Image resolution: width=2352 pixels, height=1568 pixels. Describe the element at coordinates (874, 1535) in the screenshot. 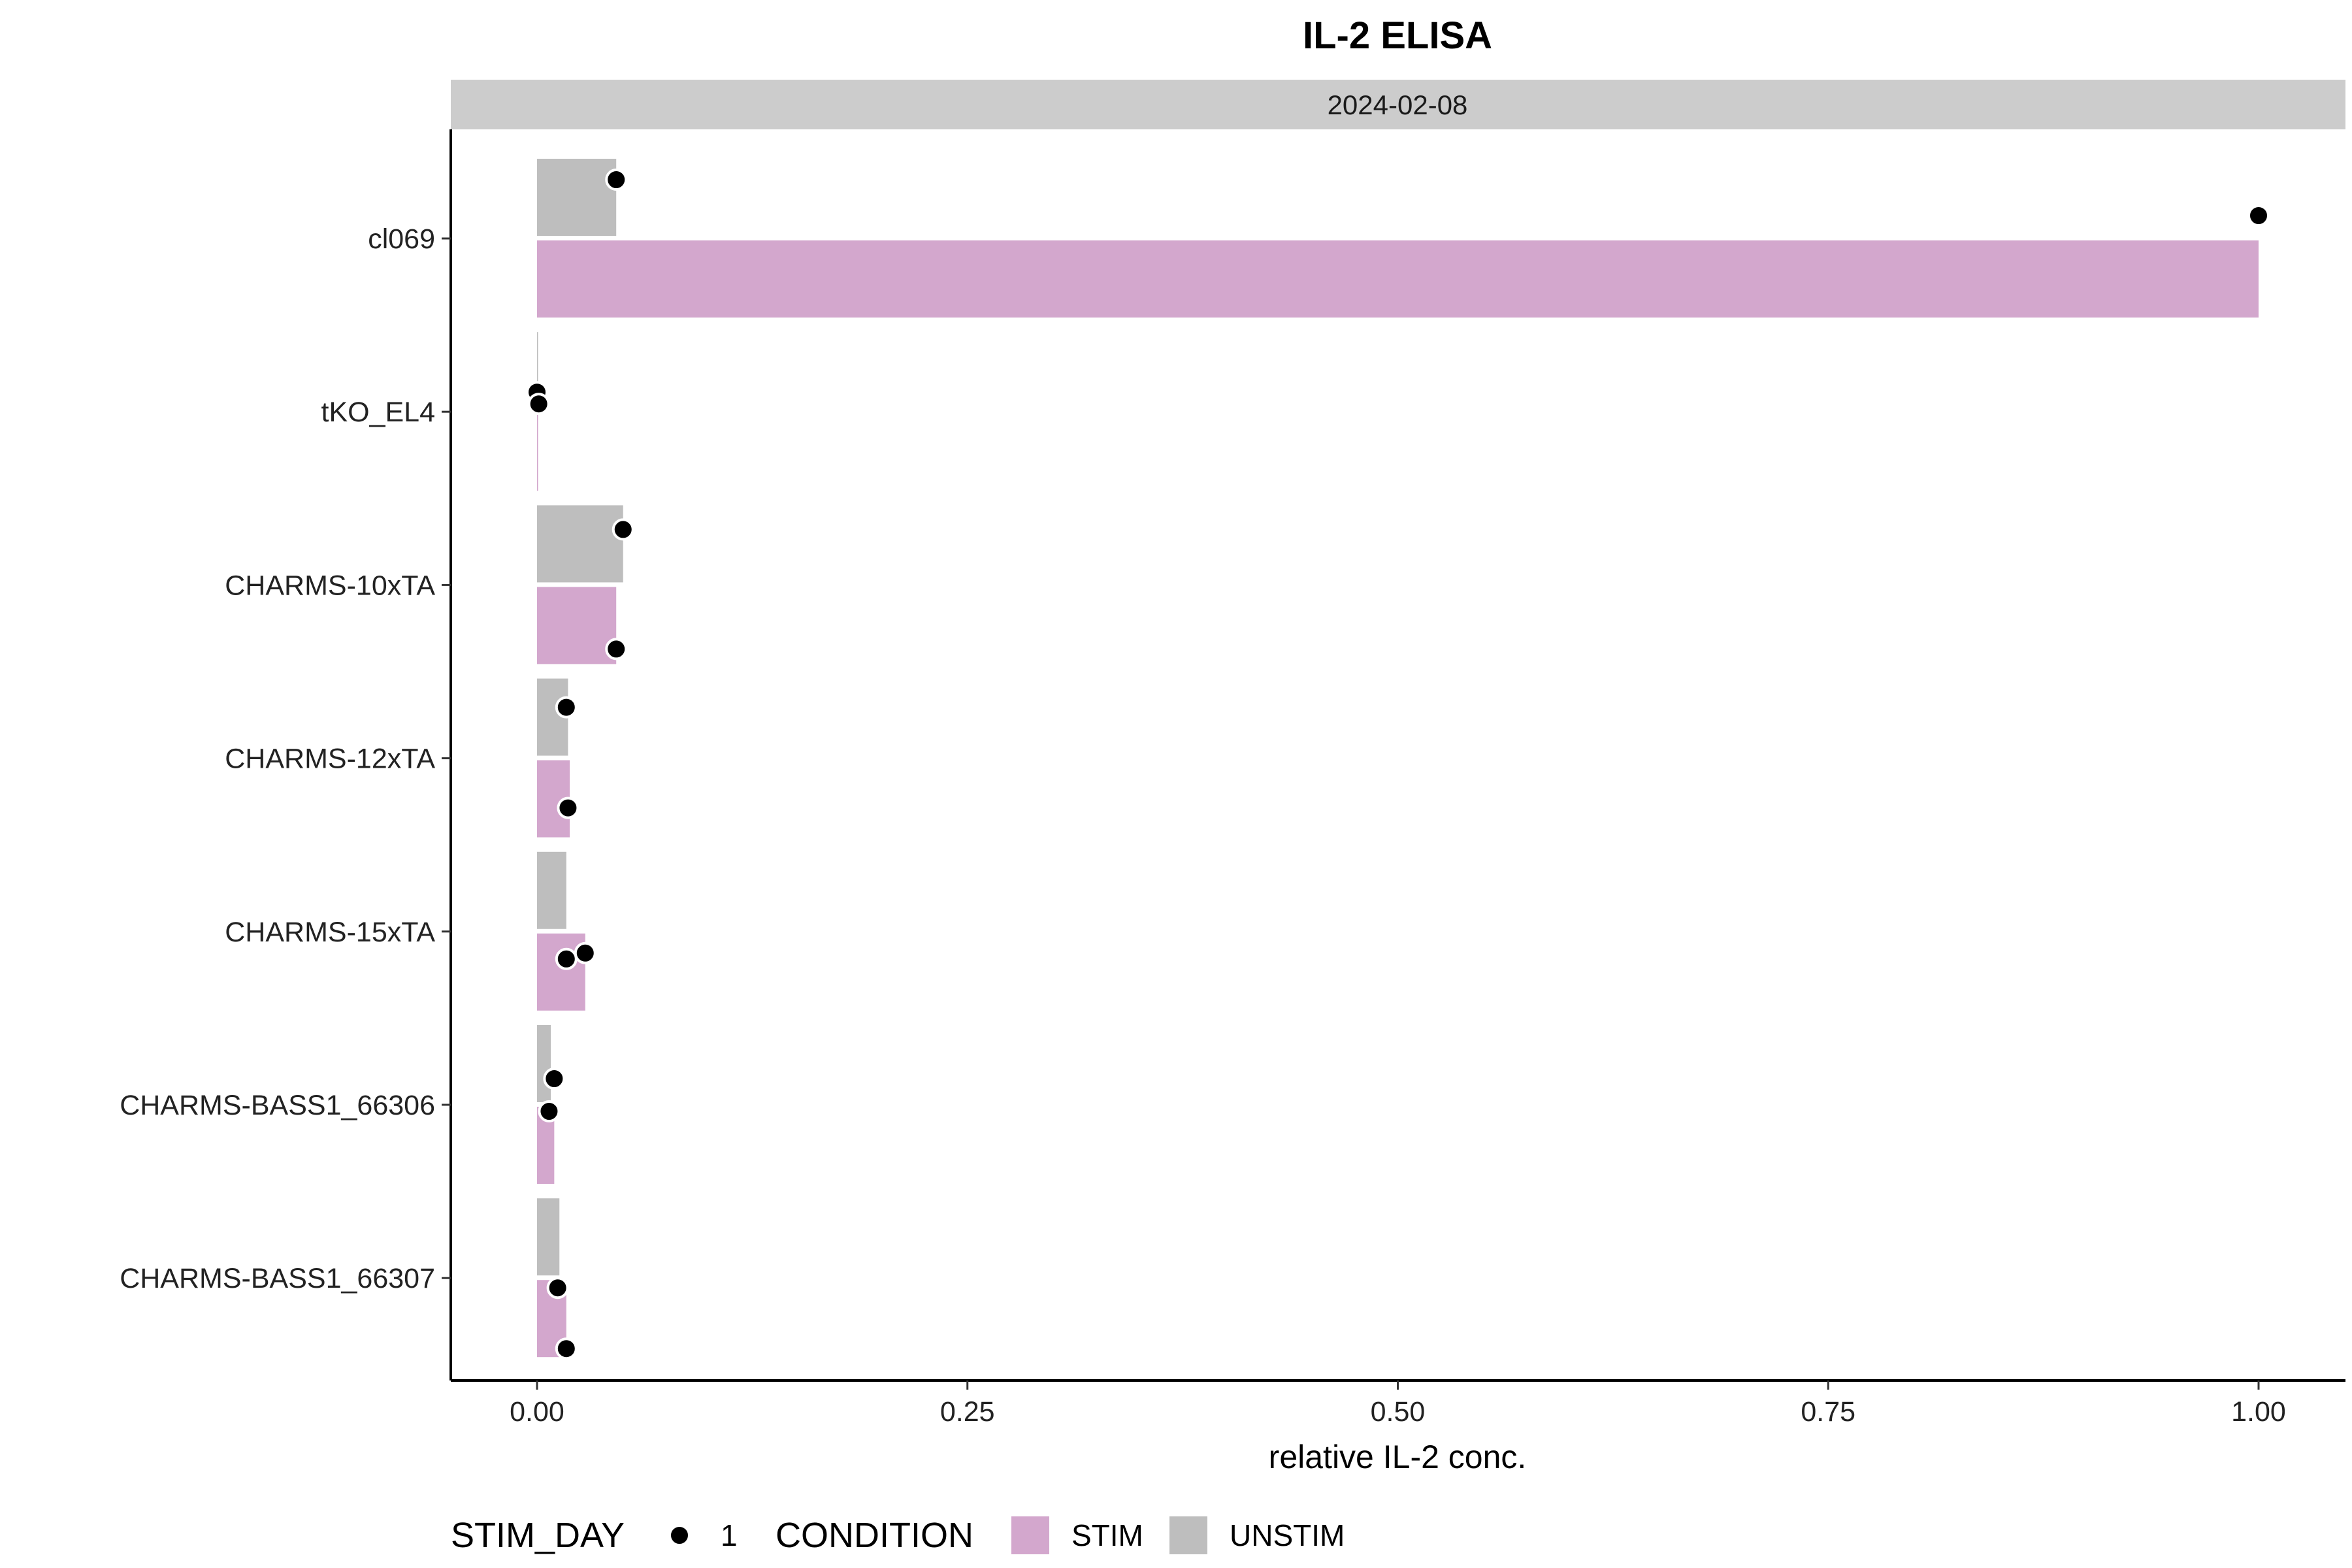

I see `legend-title-condition: CONDITION` at that location.